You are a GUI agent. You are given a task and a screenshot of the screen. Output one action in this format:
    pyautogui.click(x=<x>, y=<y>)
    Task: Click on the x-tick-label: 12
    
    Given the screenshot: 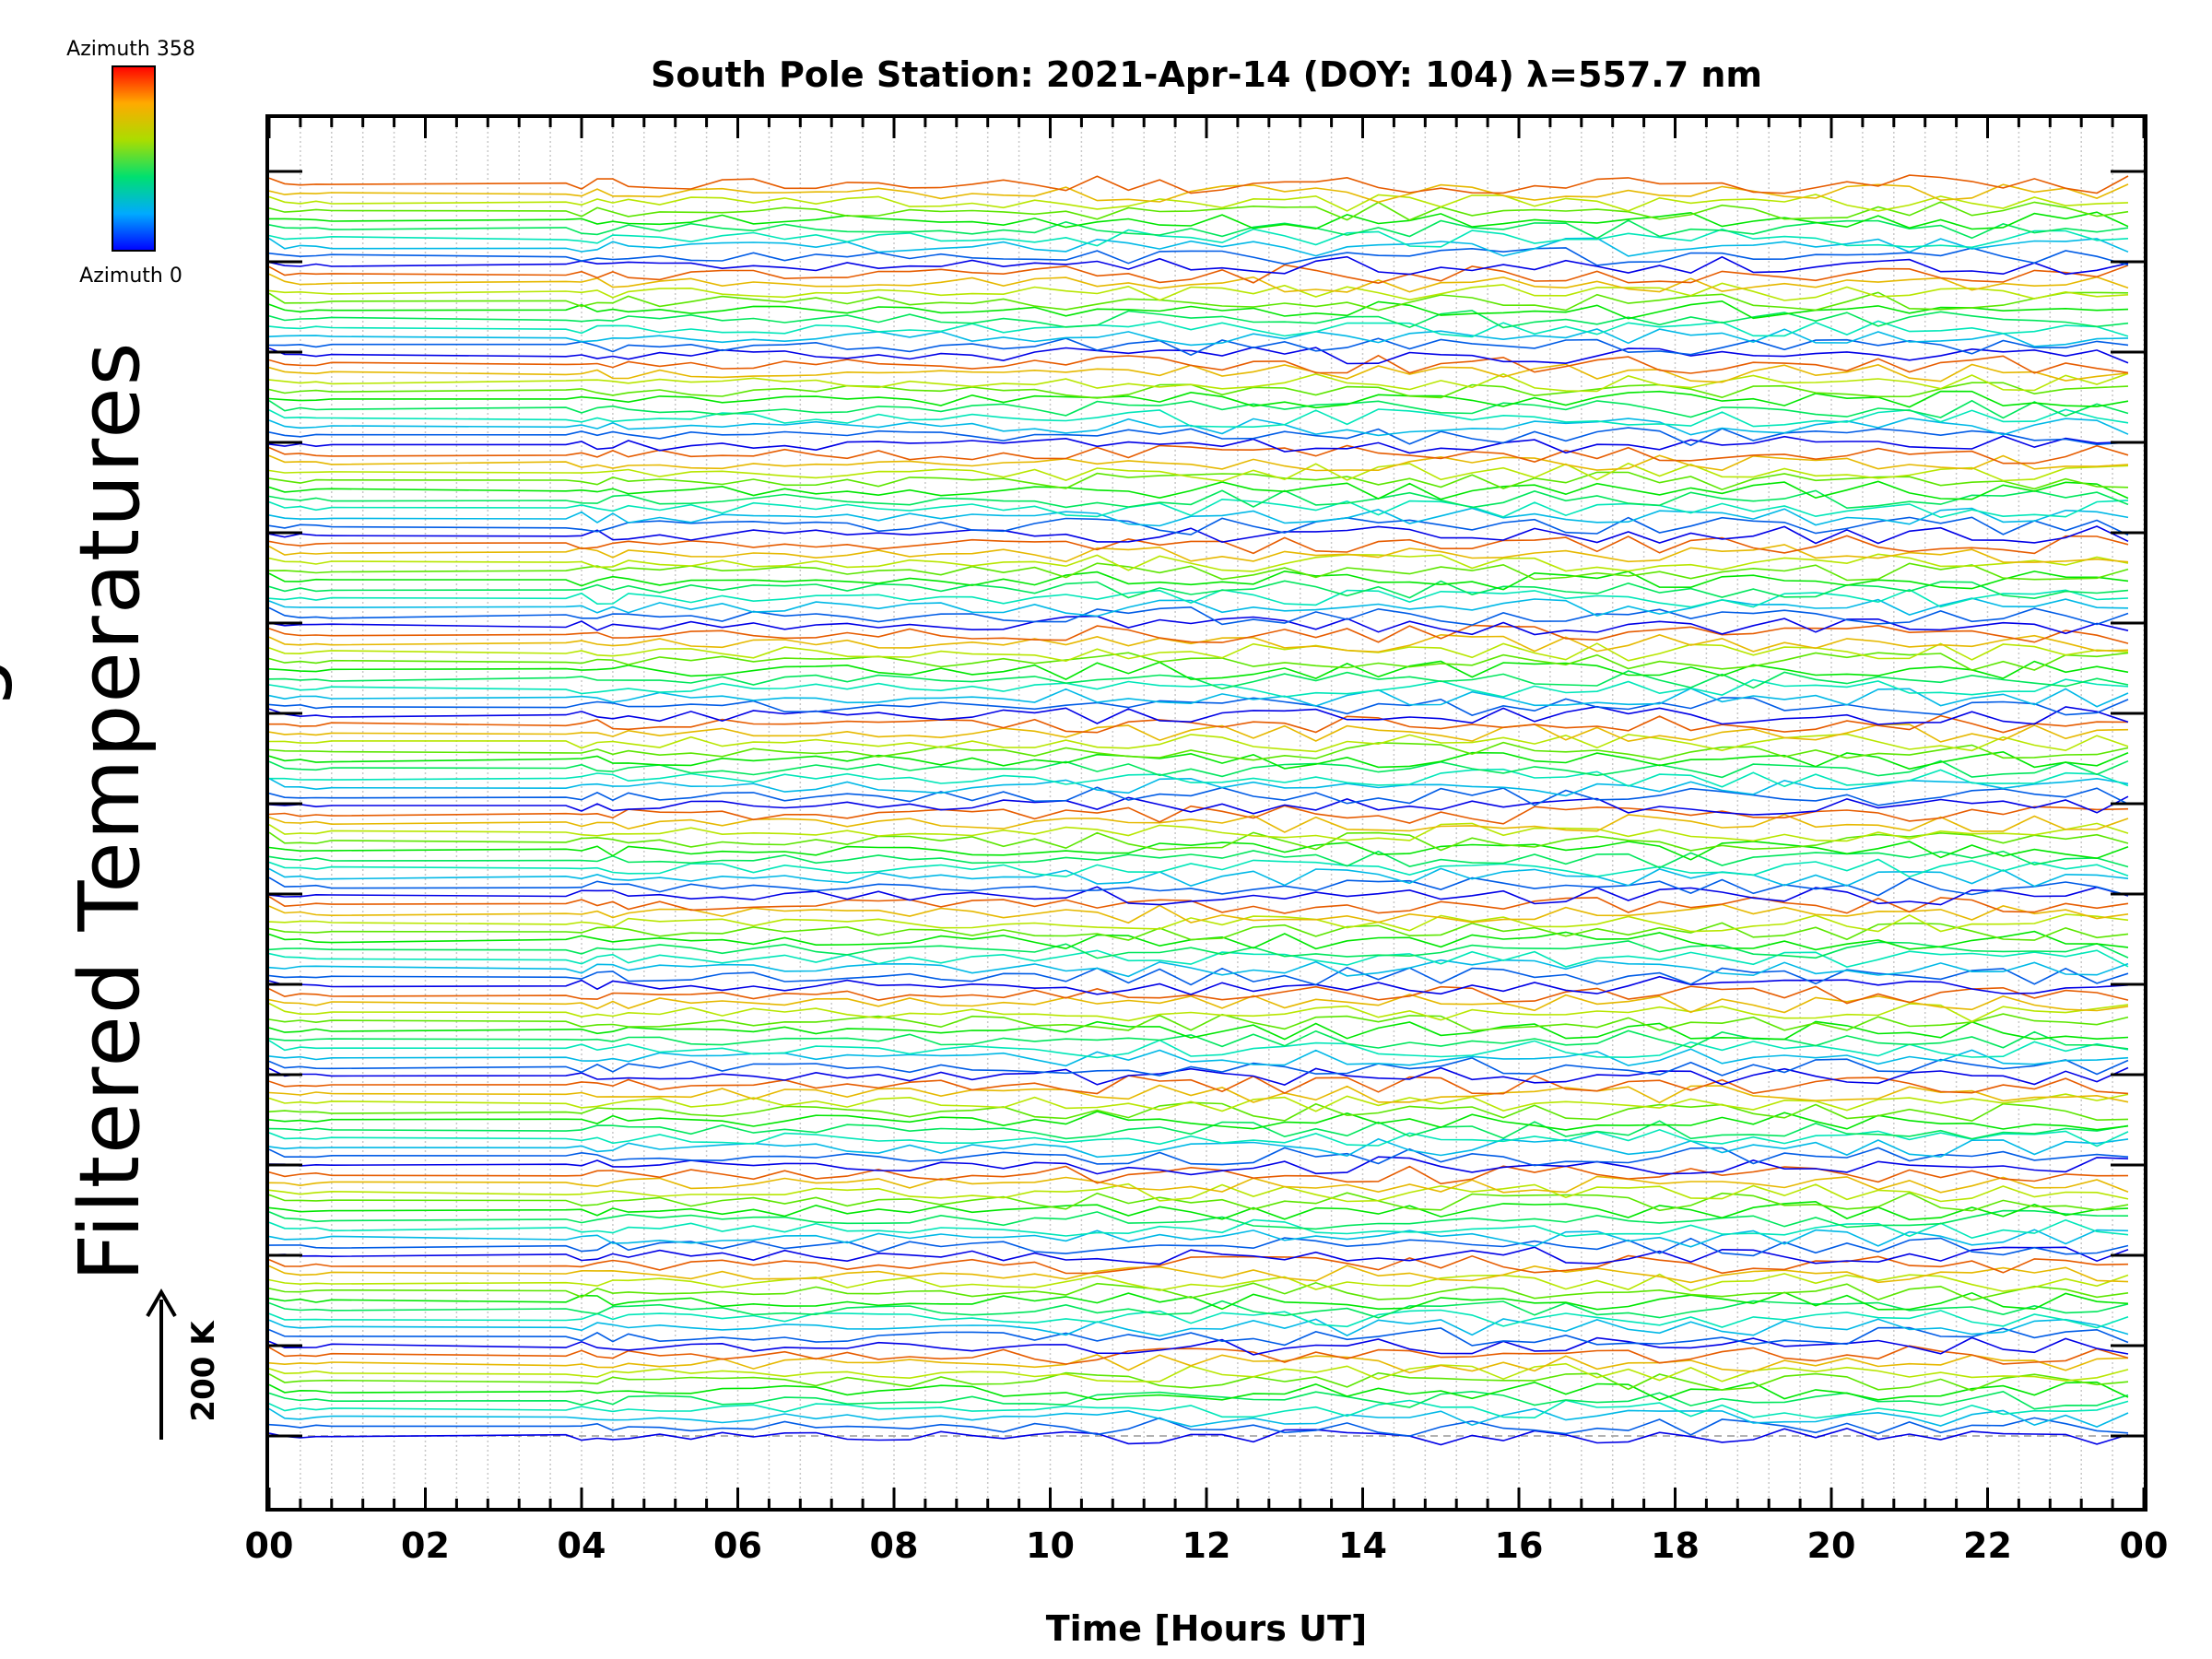 What is the action you would take?
    pyautogui.click(x=1206, y=1545)
    